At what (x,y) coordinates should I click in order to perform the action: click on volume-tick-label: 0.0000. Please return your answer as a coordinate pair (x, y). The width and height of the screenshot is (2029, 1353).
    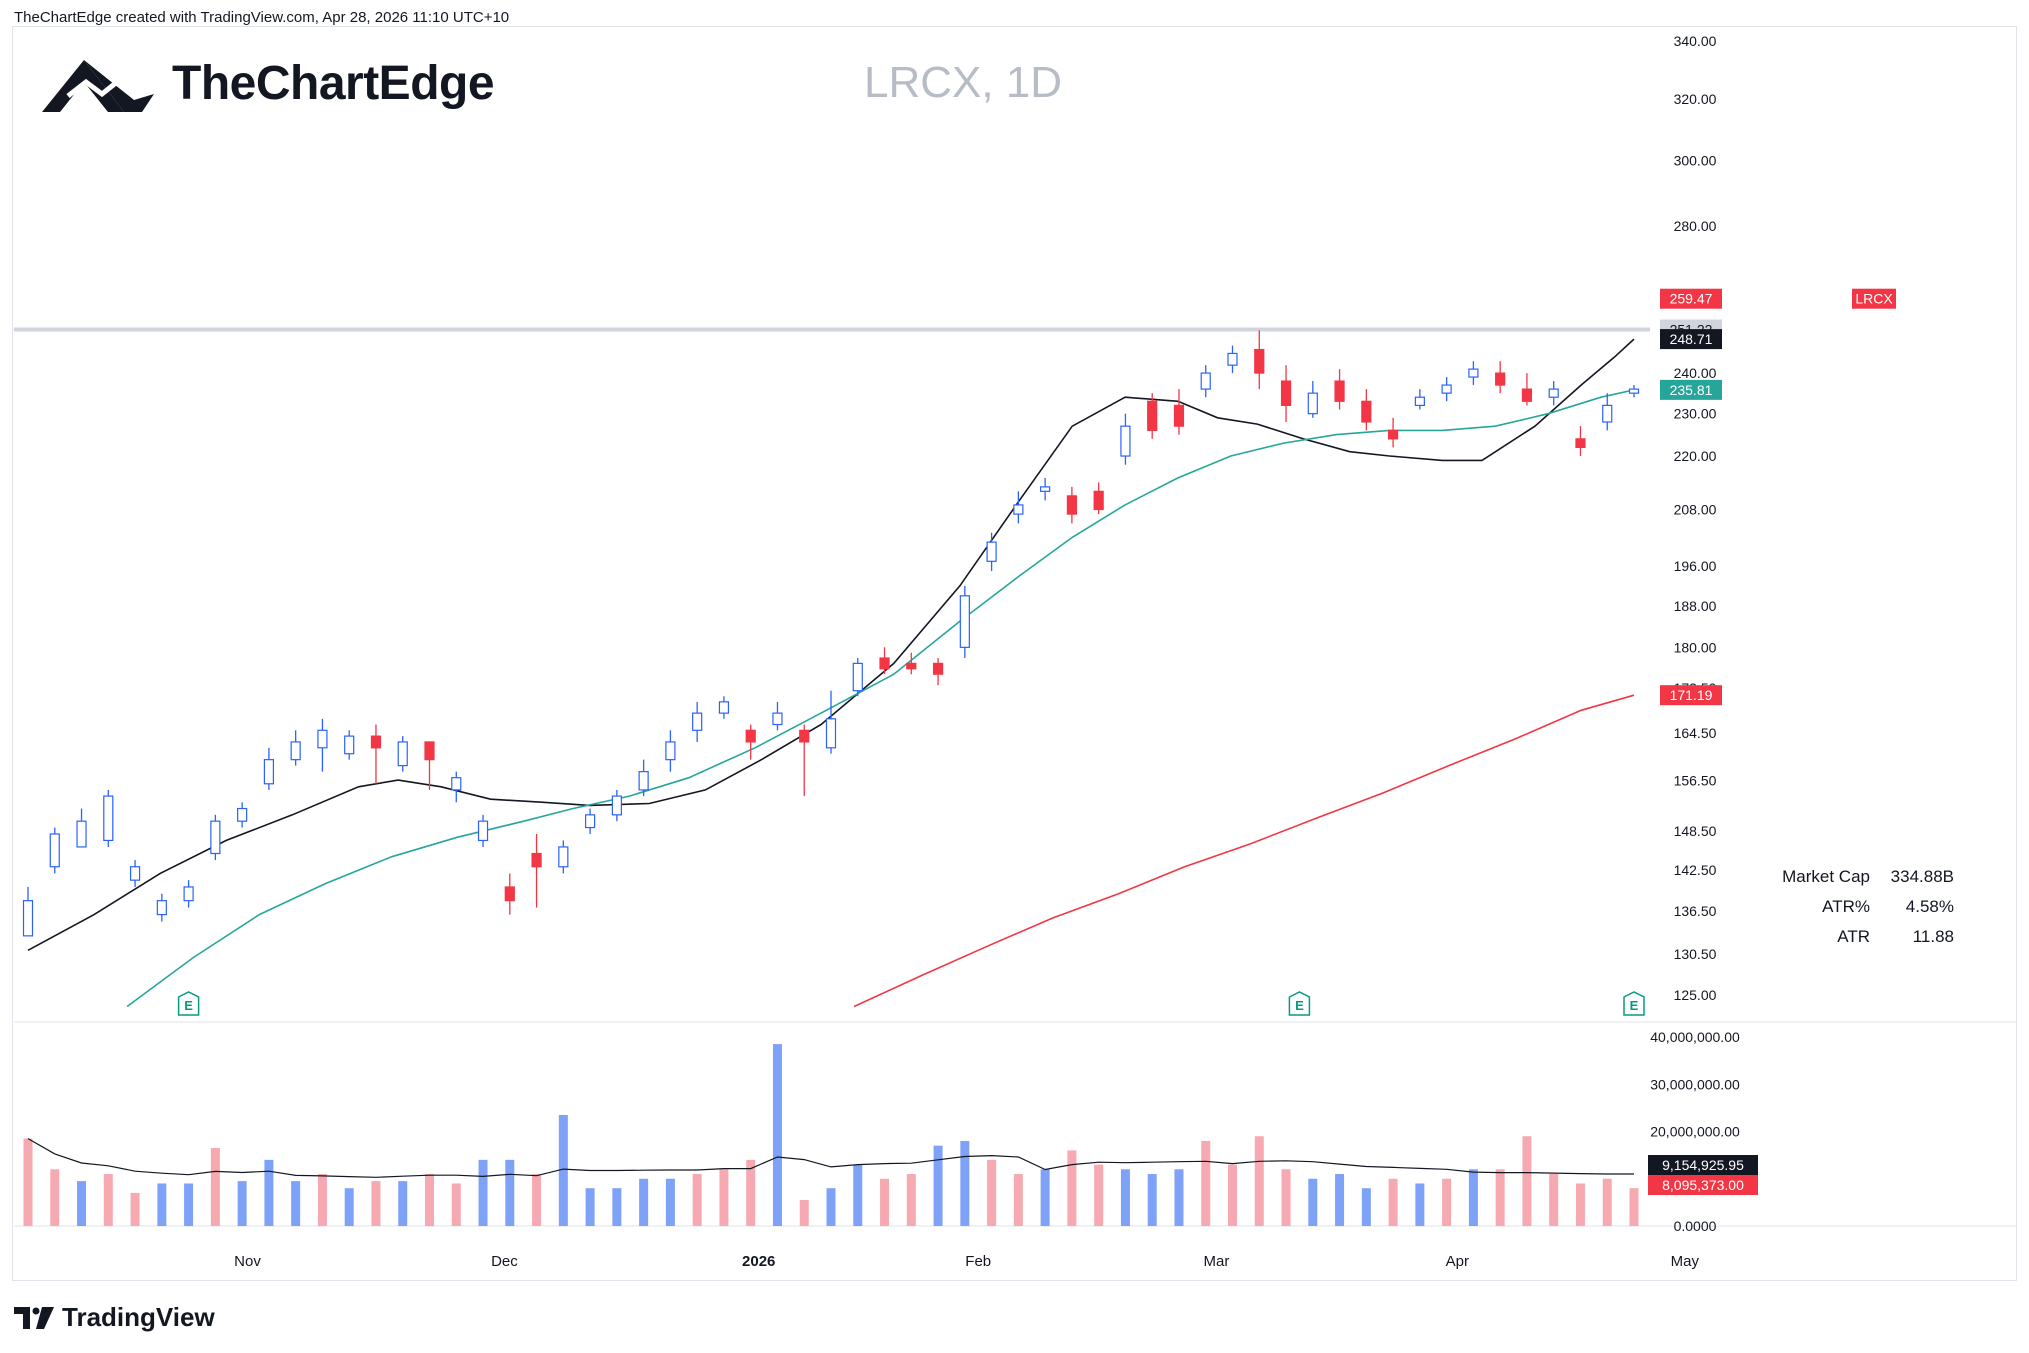
    Looking at the image, I should click on (1695, 1226).